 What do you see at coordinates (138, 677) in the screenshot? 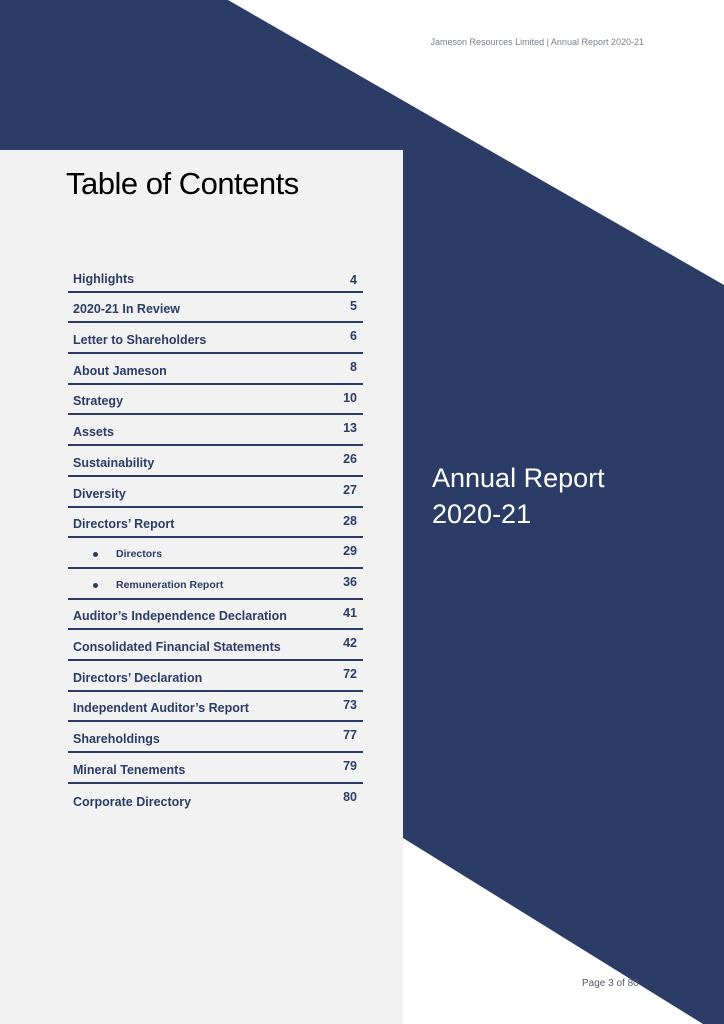
I see `toc-item-label: Directors’ Declaration` at bounding box center [138, 677].